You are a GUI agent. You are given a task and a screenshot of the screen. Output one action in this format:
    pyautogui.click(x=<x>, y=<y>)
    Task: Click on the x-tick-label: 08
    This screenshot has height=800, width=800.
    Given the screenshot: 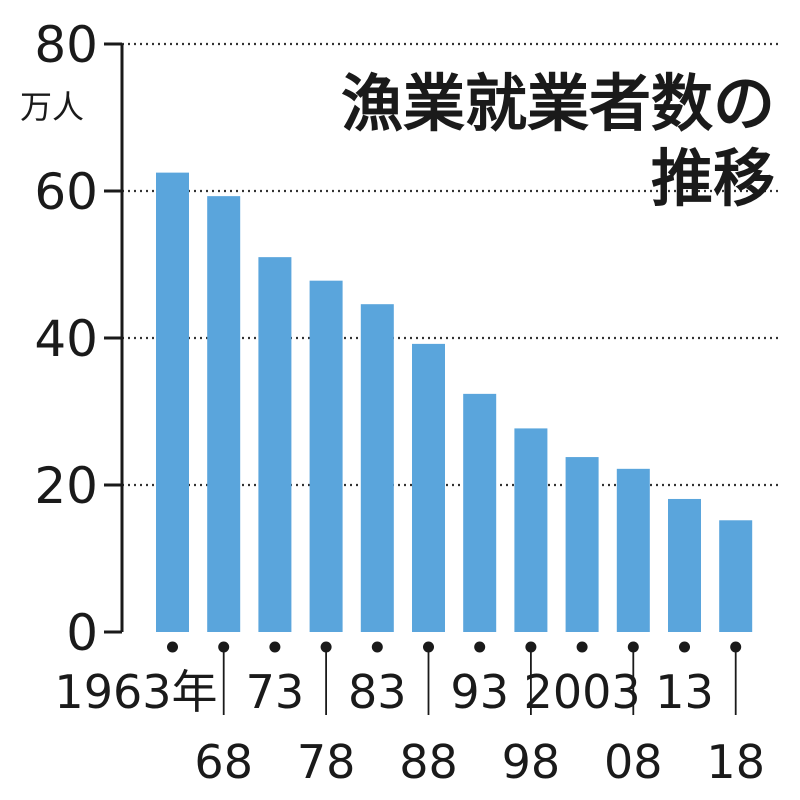 What is the action you would take?
    pyautogui.click(x=633, y=762)
    